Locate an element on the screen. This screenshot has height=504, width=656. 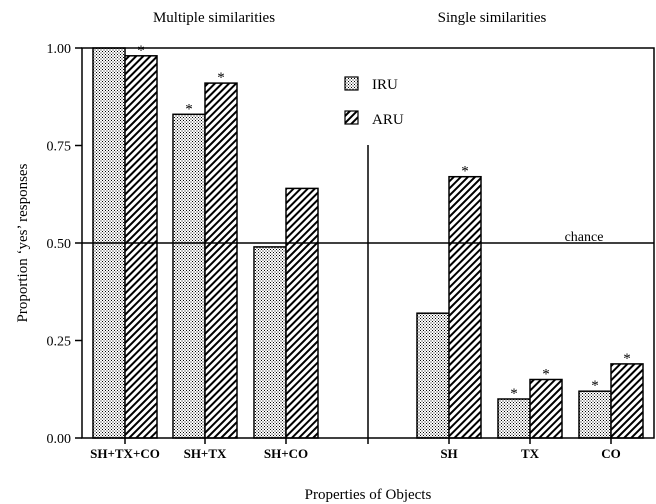
y-tick-label: 0.50 is located at coordinates (59, 244).